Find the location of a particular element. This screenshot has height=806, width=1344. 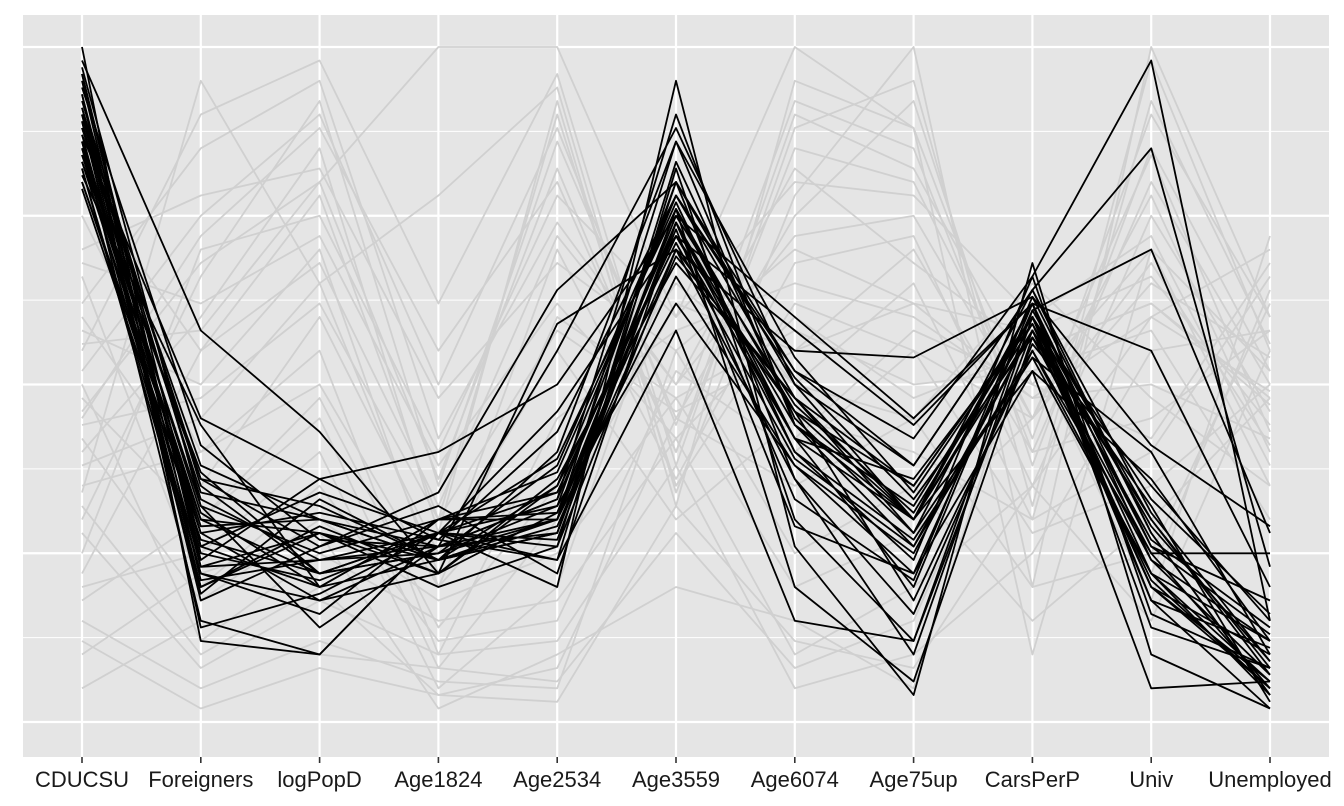

x-tick-label-logpopd: logPopD is located at coordinates (319, 779).